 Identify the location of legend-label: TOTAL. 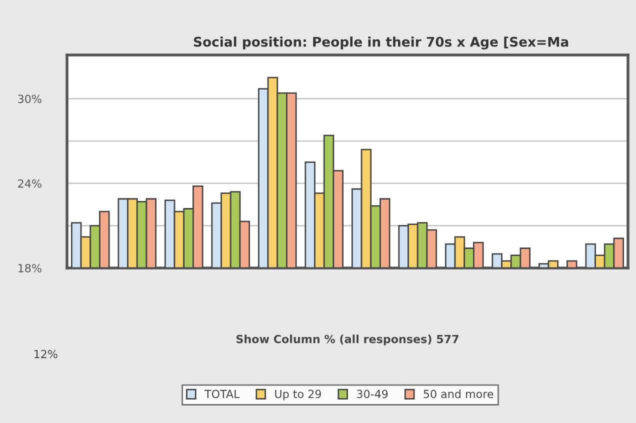
(222, 394).